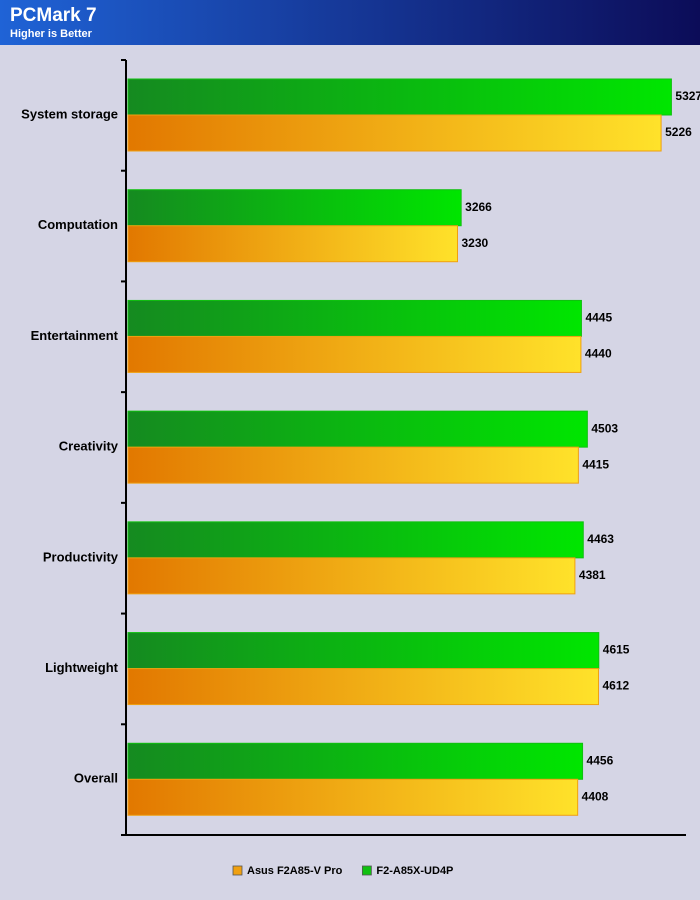  What do you see at coordinates (615, 686) in the screenshot?
I see `value-label: 4612` at bounding box center [615, 686].